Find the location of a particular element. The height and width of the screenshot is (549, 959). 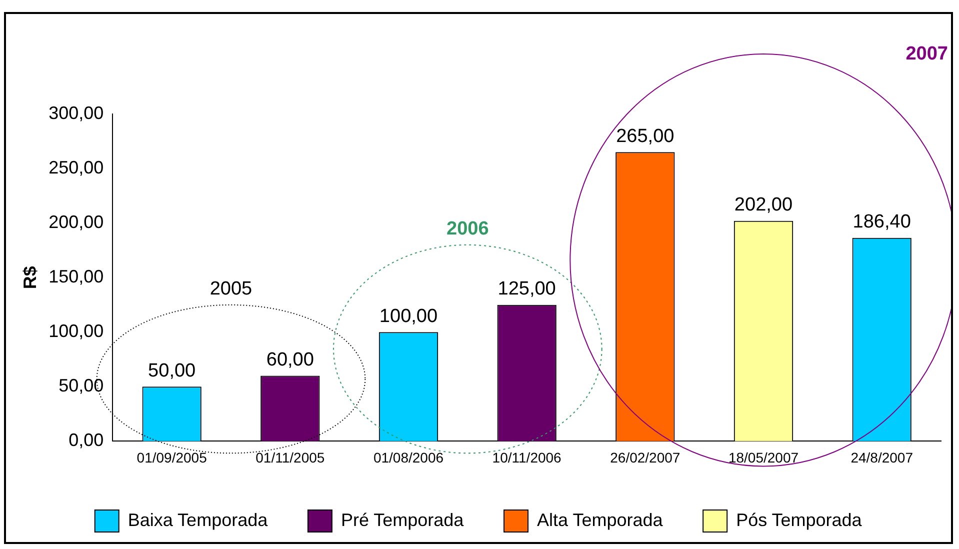

y-tick-label: 150,00 is located at coordinates (76, 276).